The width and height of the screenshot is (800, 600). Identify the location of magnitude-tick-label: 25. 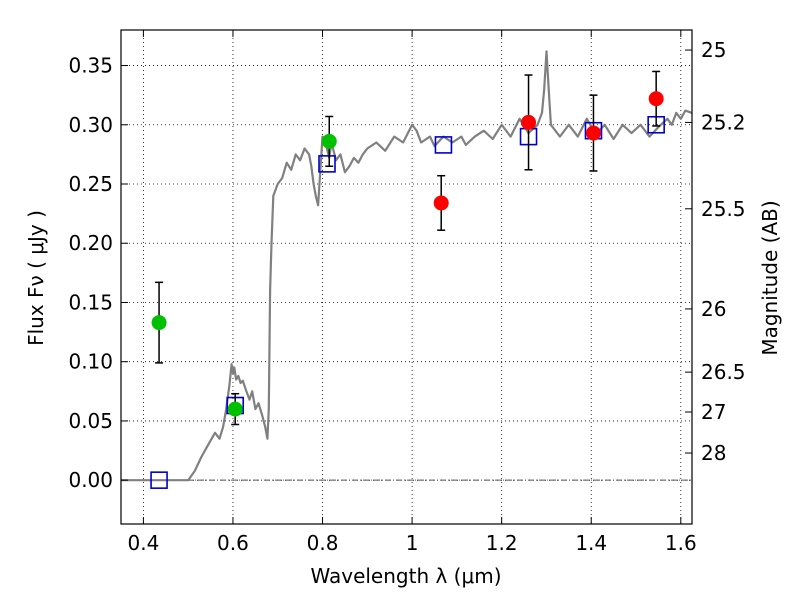
(713, 50).